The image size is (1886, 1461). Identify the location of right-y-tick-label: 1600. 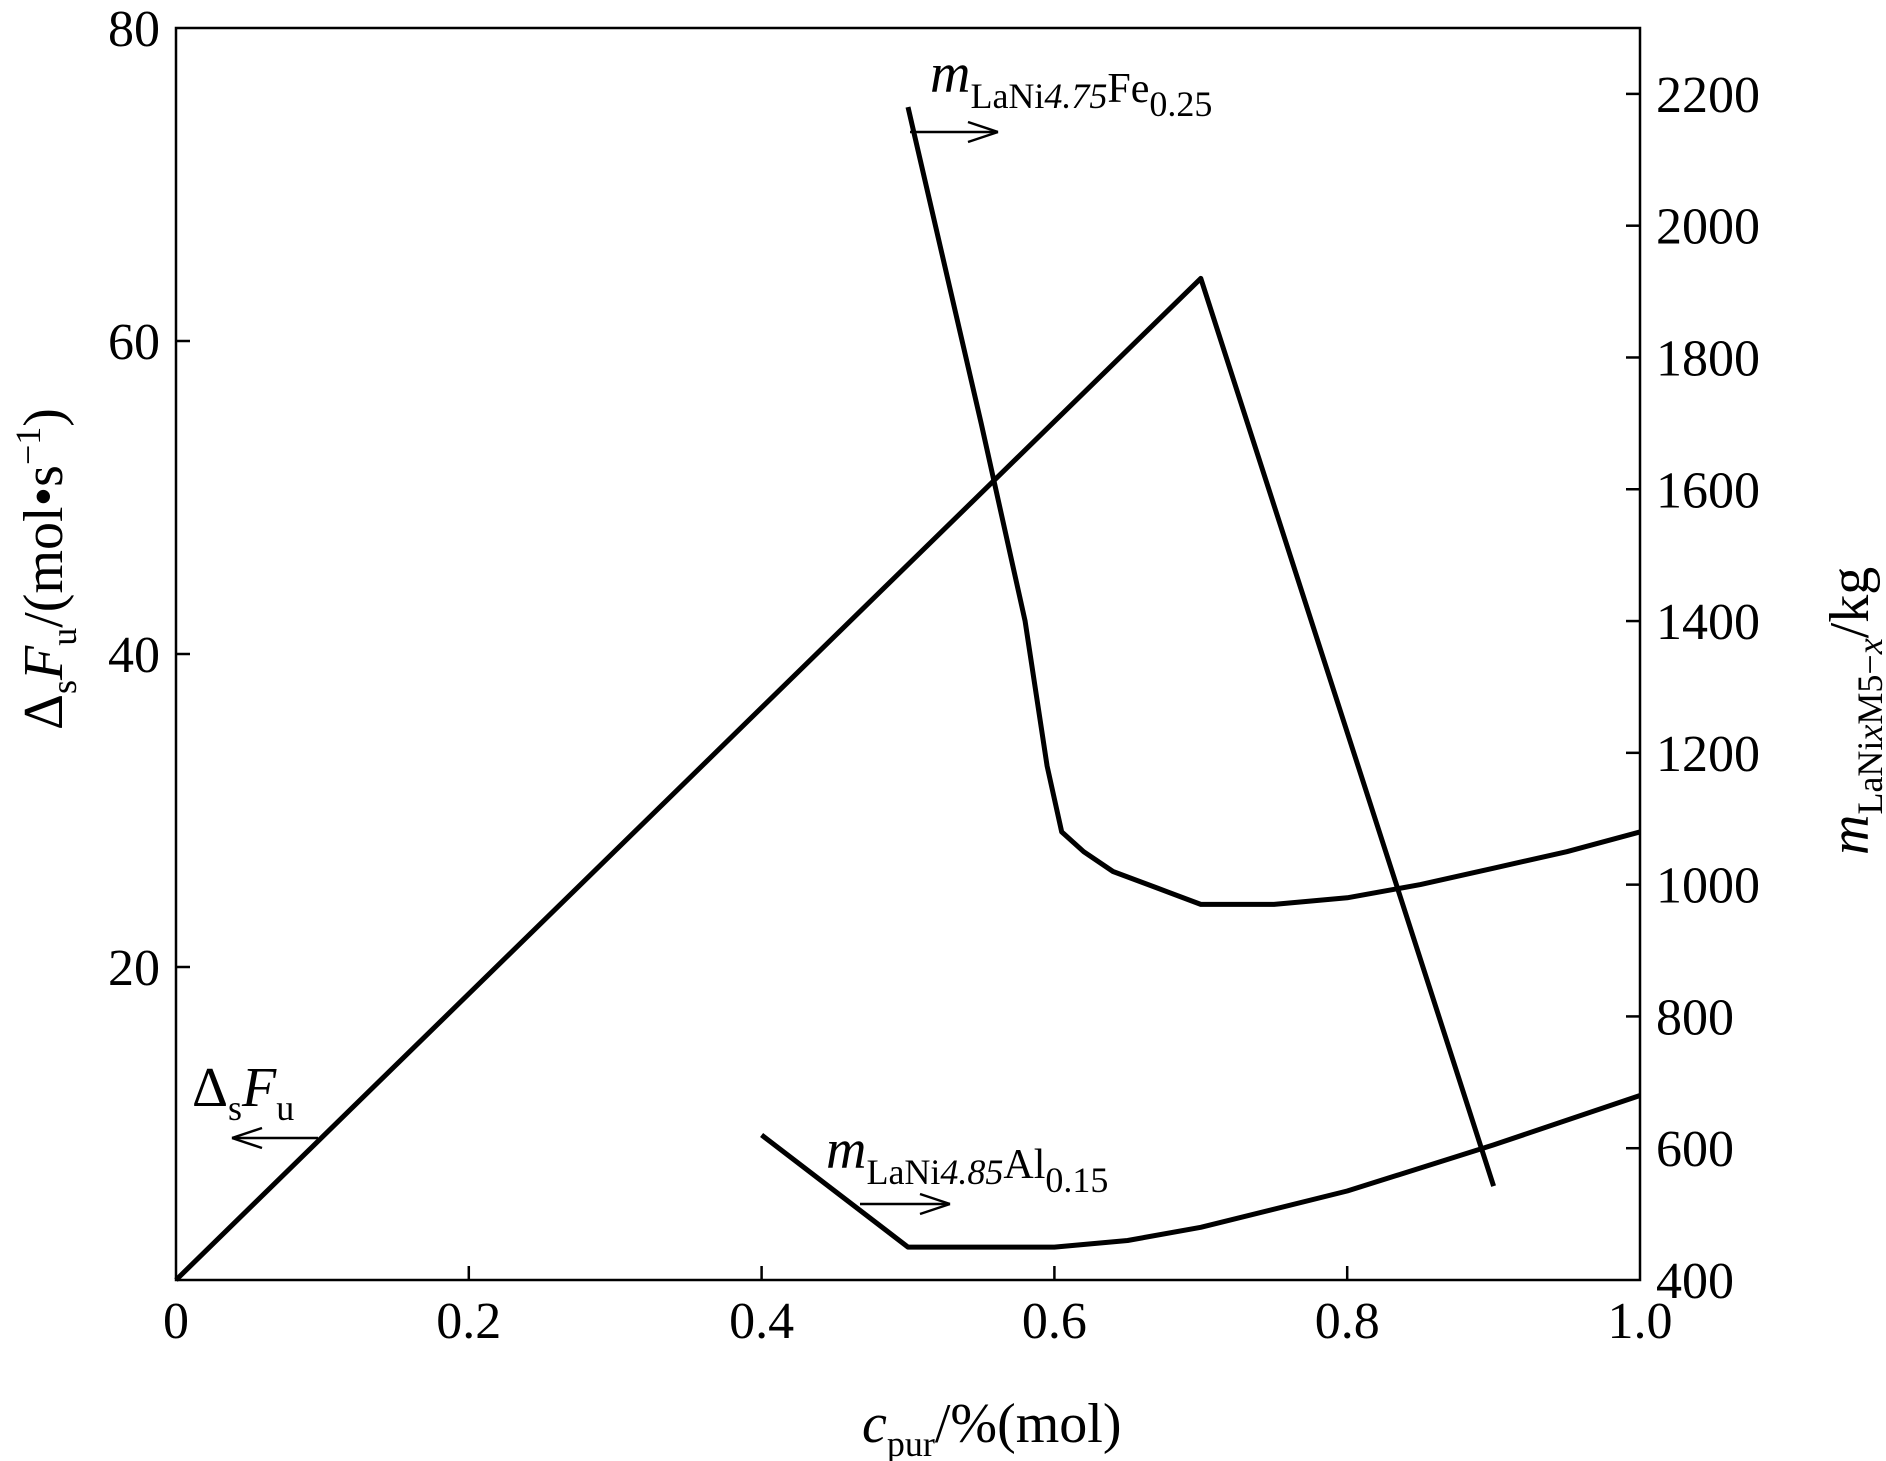
(1708, 490).